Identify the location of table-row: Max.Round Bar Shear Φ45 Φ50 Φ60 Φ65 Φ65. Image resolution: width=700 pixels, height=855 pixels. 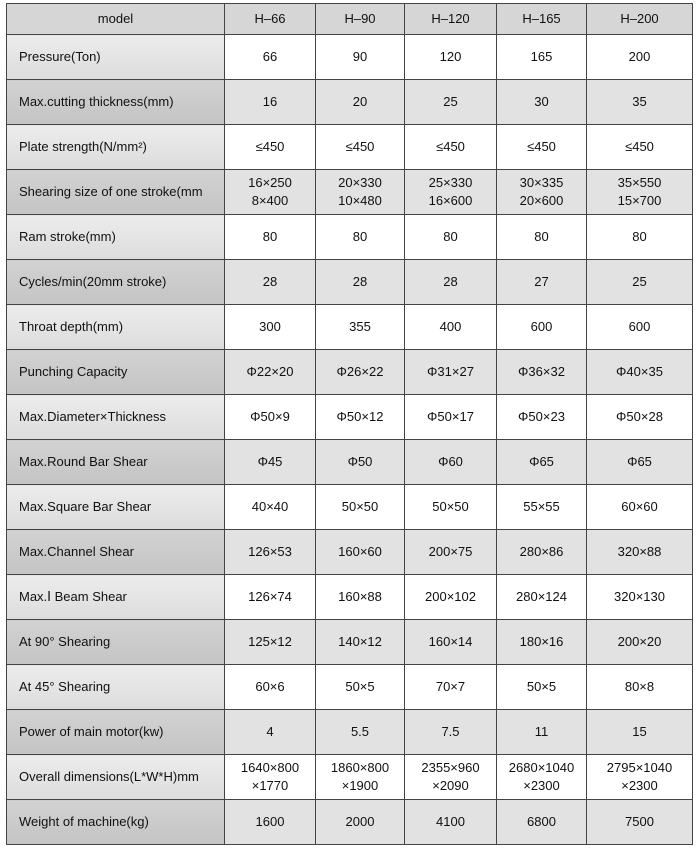
(349, 462).